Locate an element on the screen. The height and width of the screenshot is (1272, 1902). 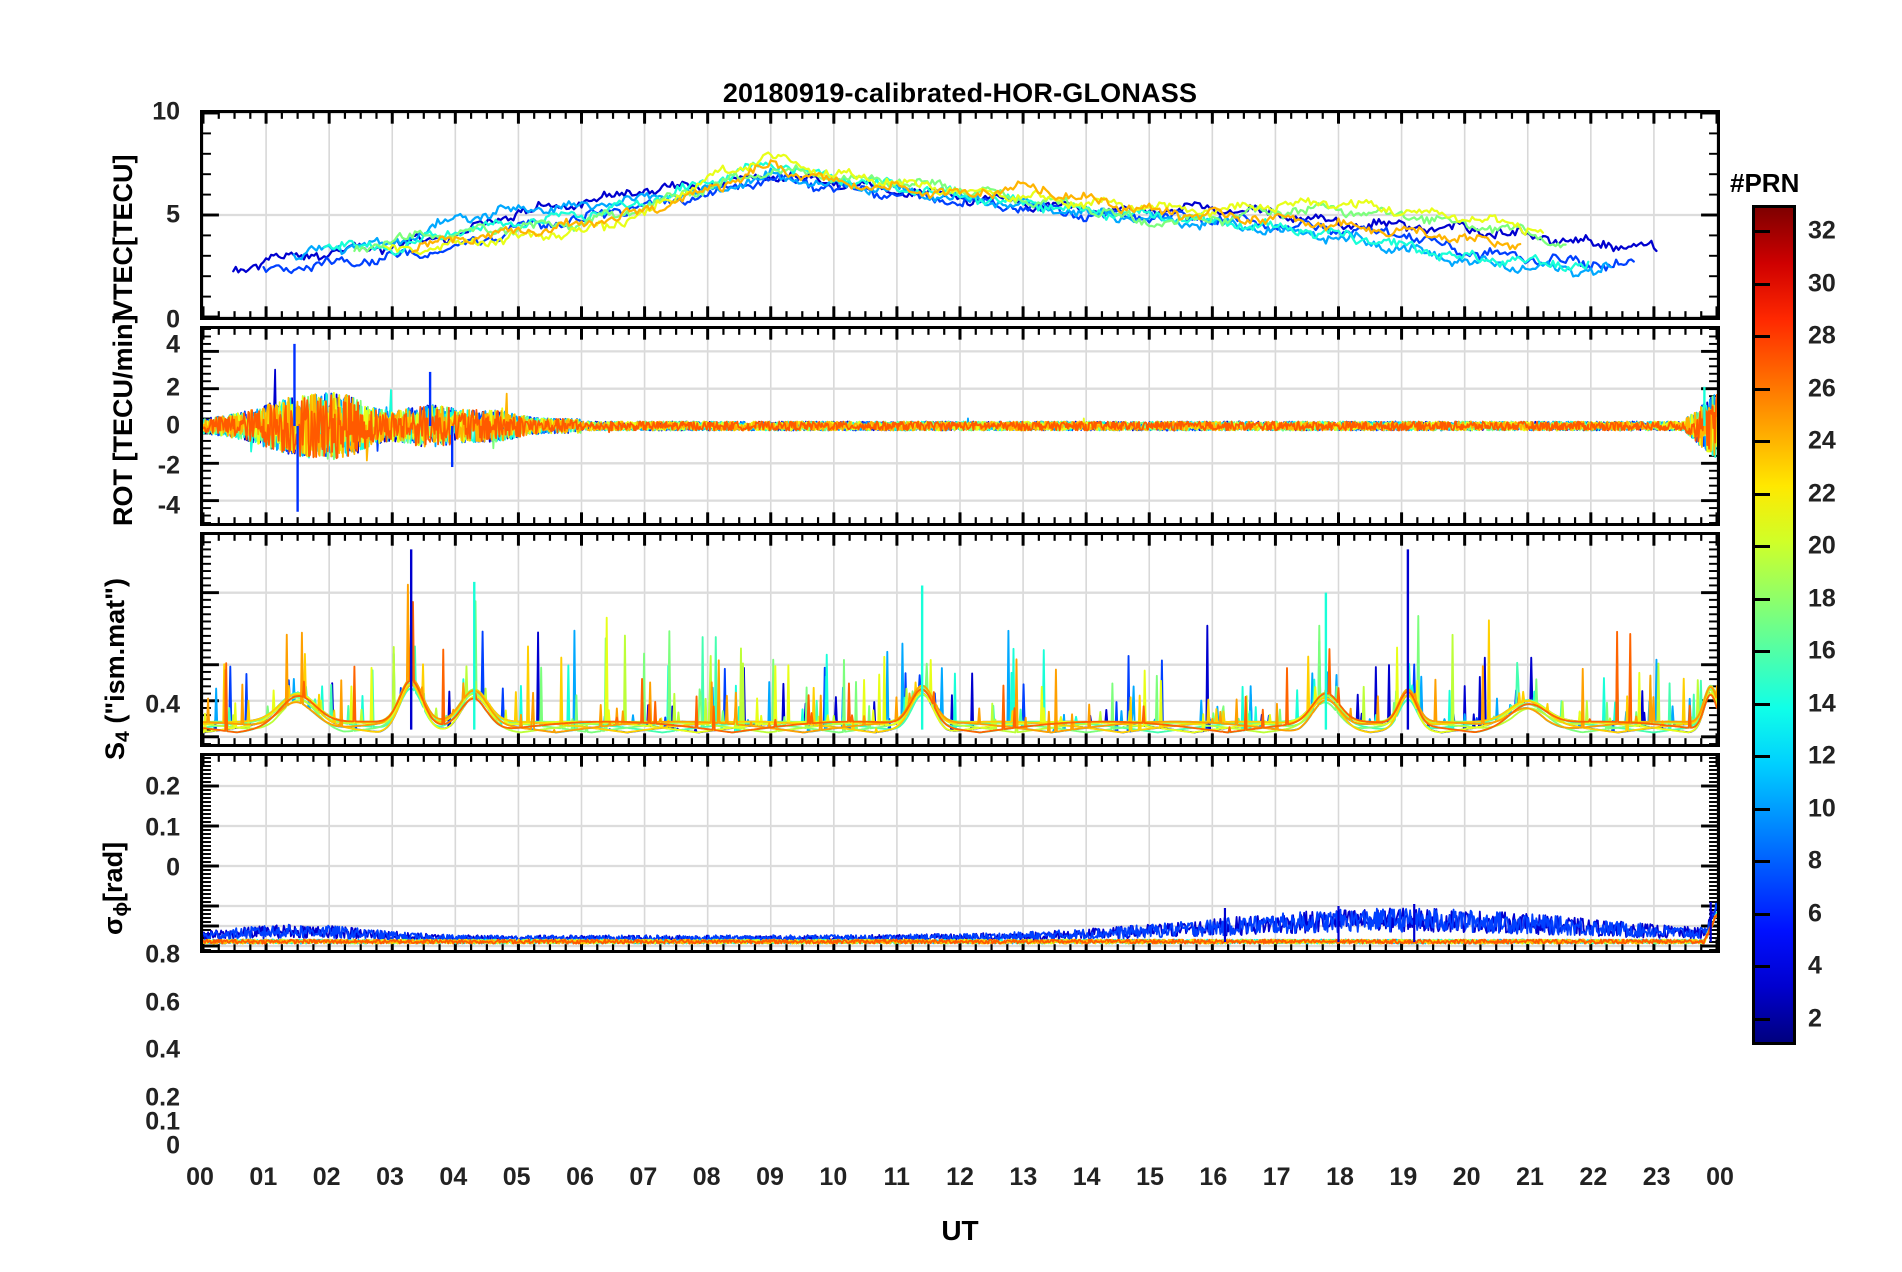
vtec-axis-label: VTEC[TECU] is located at coordinates (123, 236).